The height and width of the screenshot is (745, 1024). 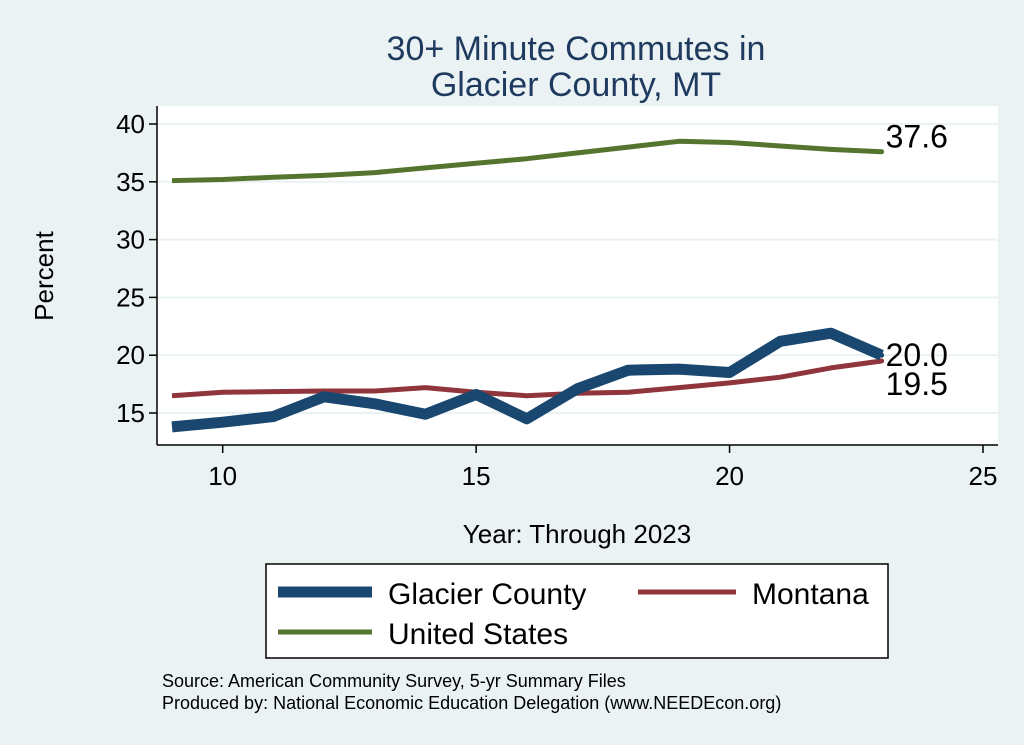 I want to click on x-axis-ticks: 10 15 20 25, so click(x=602, y=468).